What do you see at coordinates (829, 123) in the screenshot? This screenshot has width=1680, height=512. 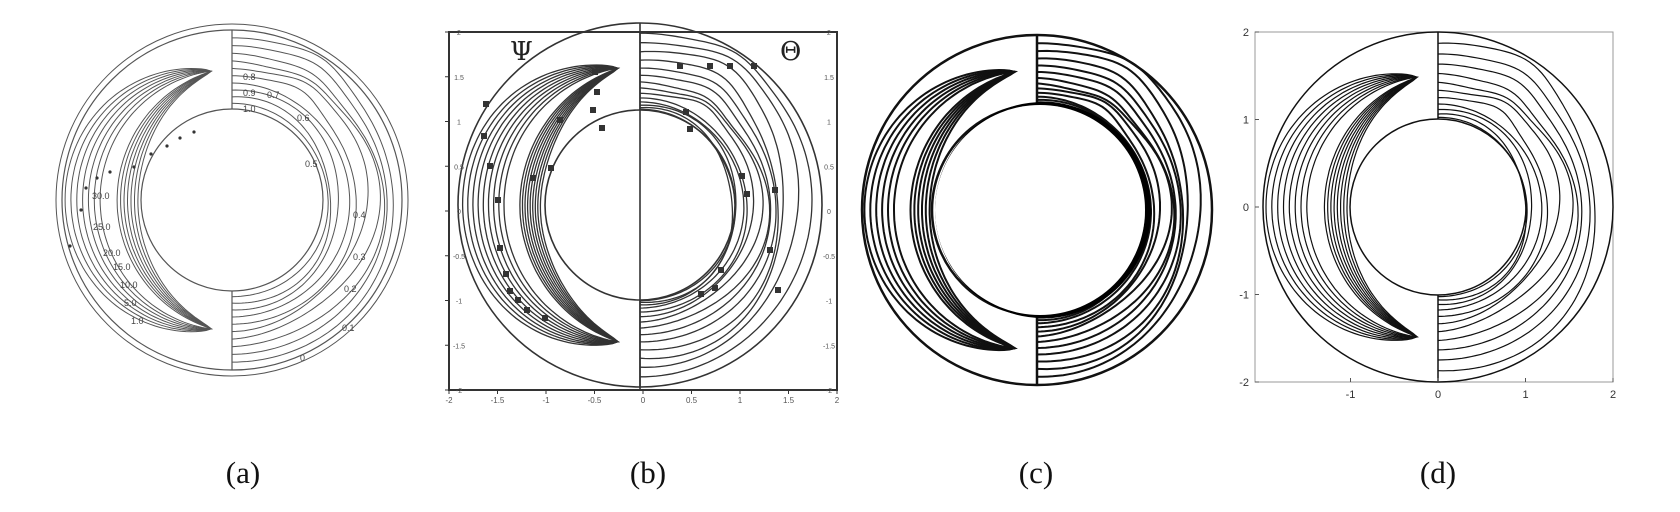 I see `b-y-tick-label-right: 1` at bounding box center [829, 123].